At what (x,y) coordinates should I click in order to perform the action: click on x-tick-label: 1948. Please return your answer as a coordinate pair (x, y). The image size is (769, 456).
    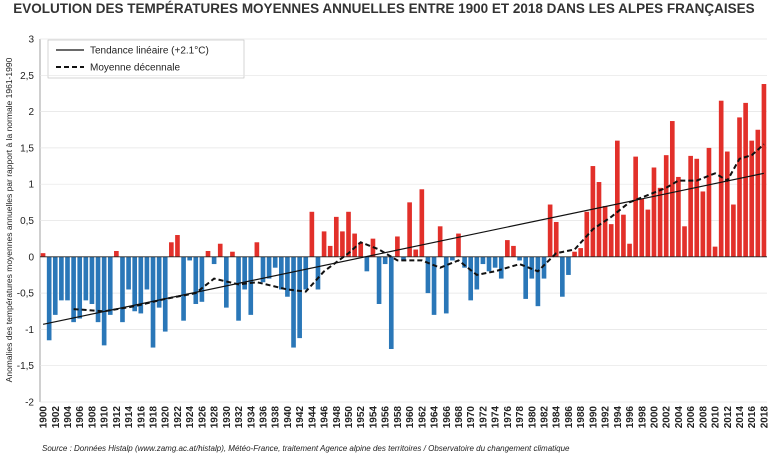
    Looking at the image, I should click on (337, 417).